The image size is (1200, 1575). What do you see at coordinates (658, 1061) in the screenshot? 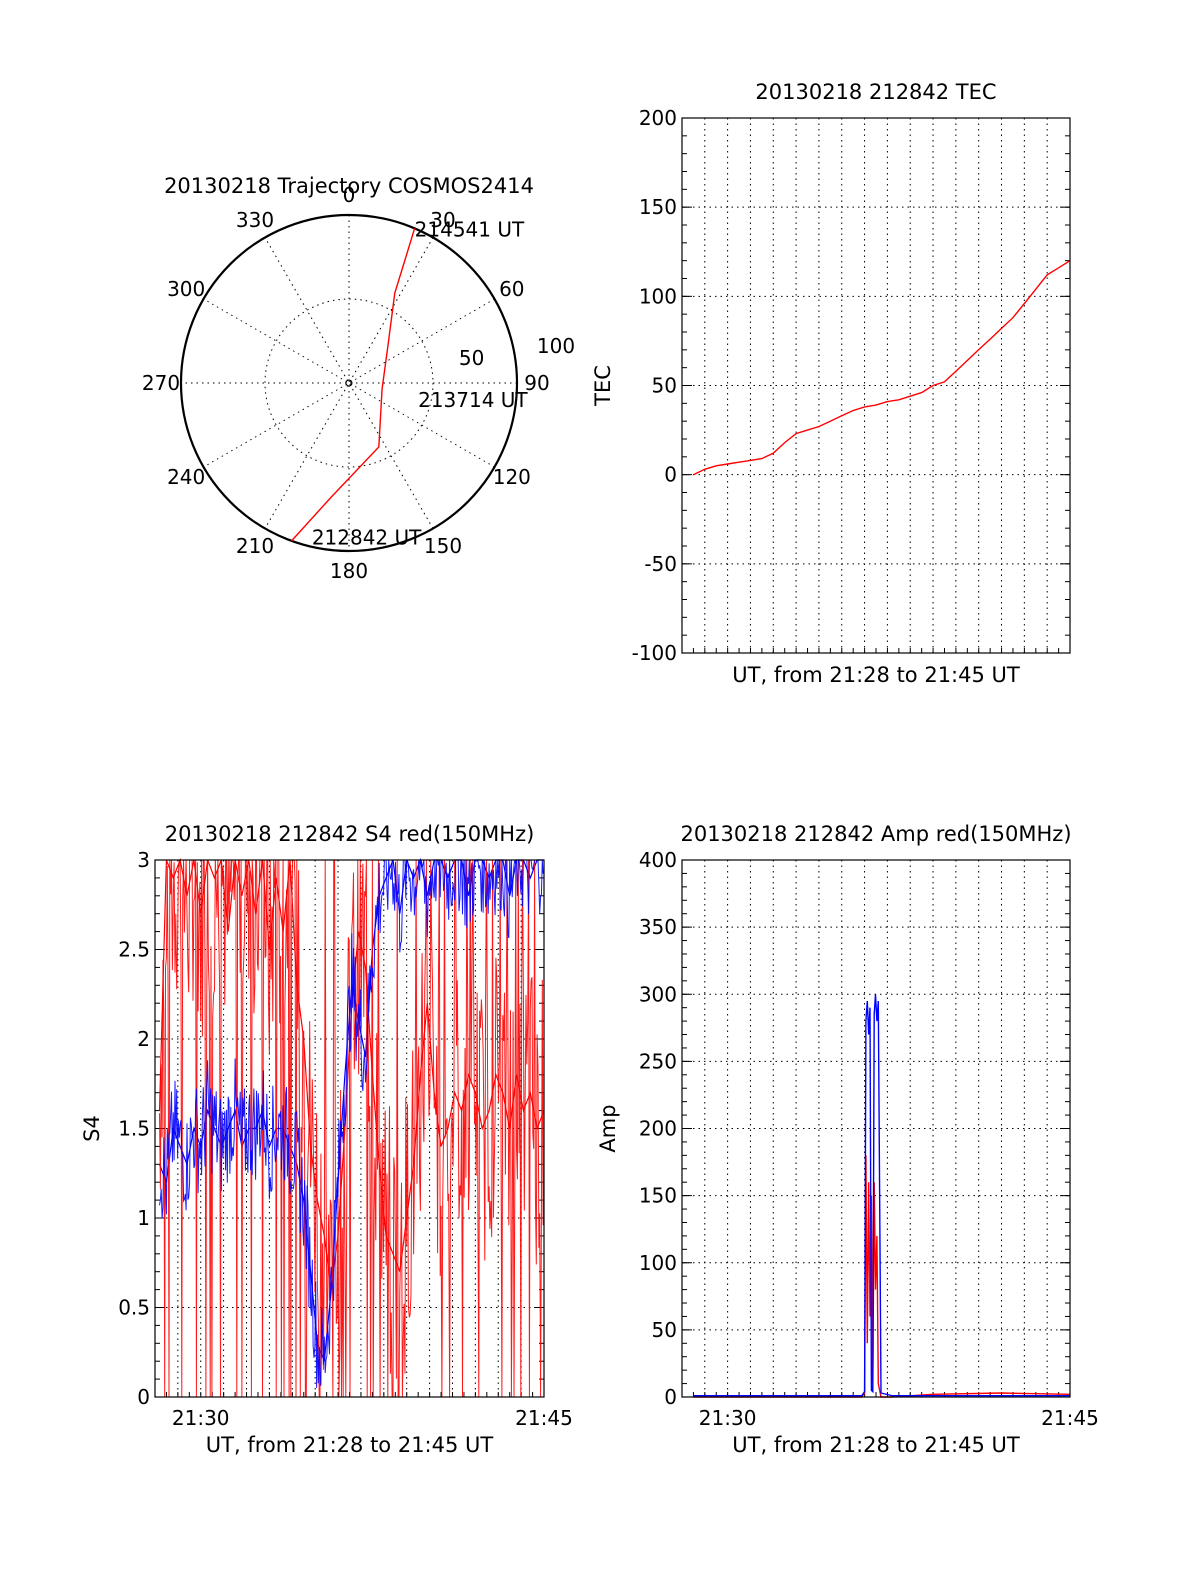
I see `y-tick-label: 250` at bounding box center [658, 1061].